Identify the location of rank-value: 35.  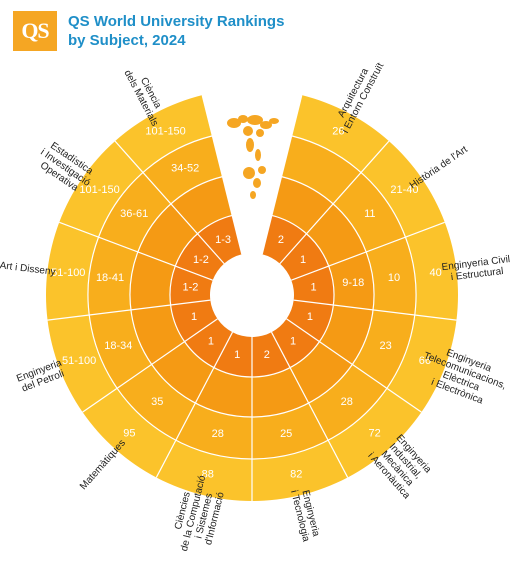
(157, 402).